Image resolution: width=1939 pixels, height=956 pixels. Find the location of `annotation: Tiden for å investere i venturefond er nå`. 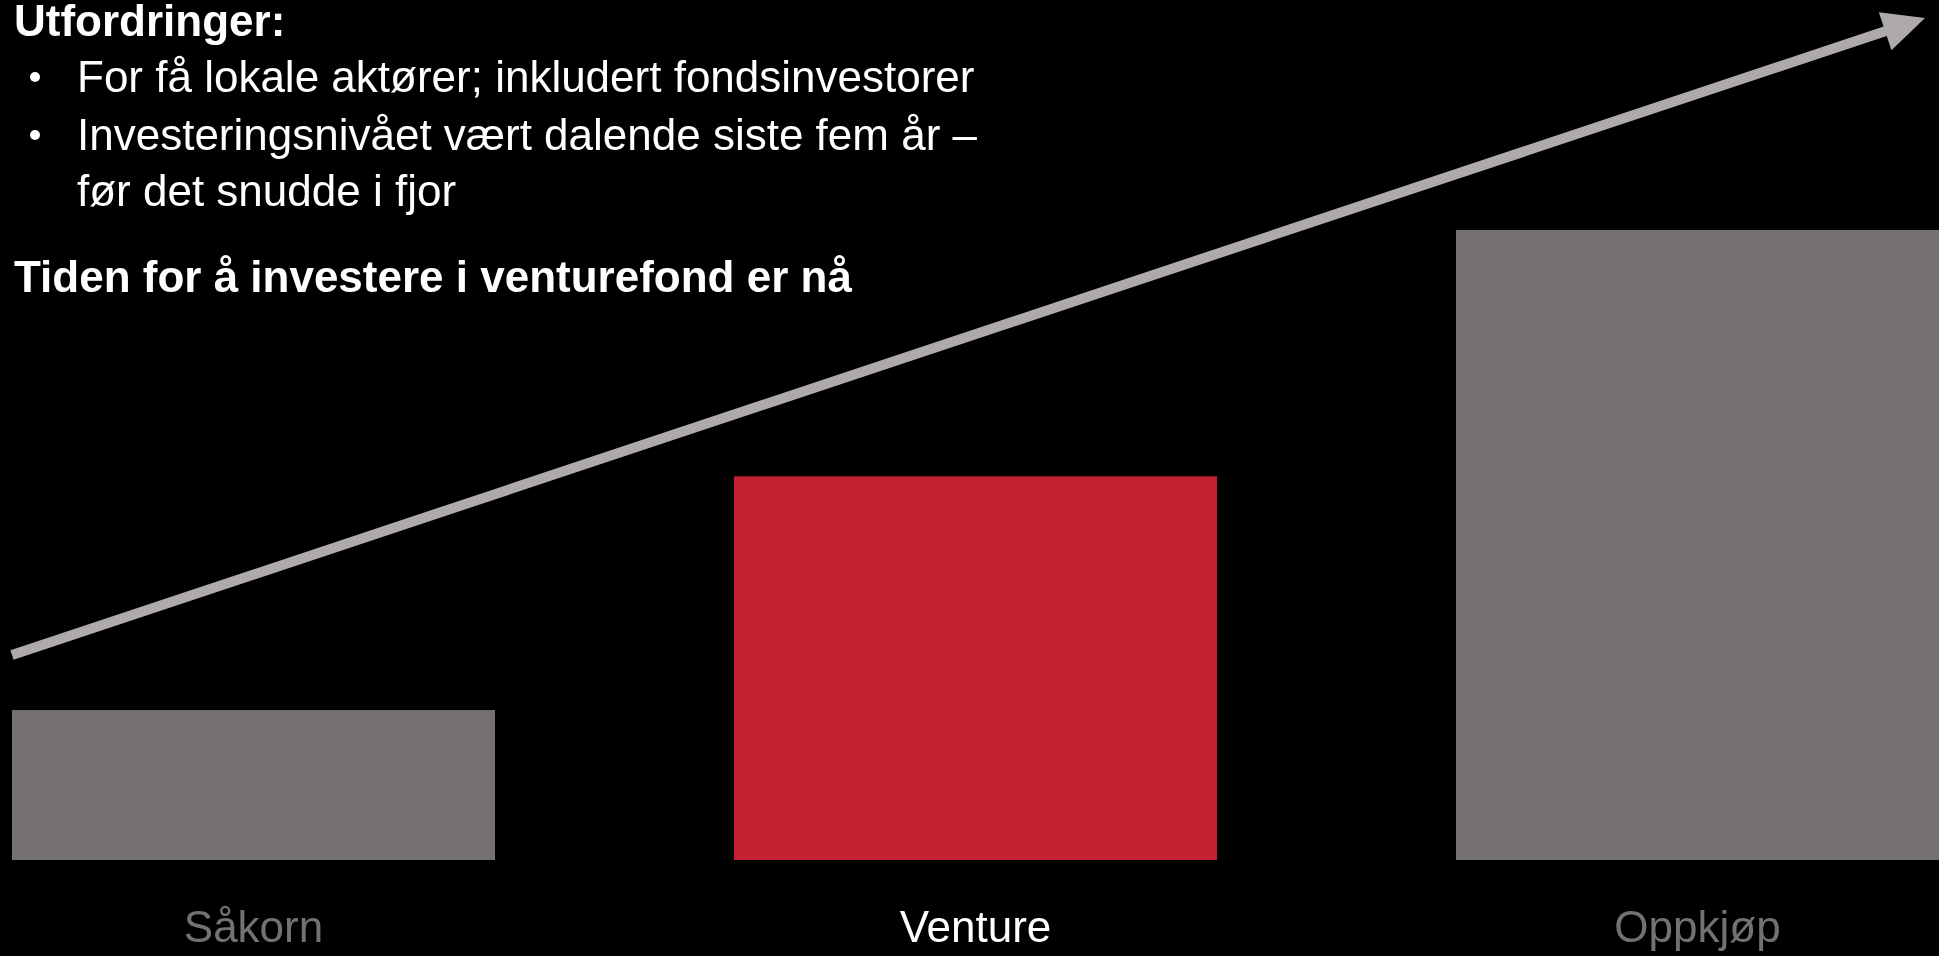

annotation: Tiden for å investere i venturefond er nå is located at coordinates (433, 276).